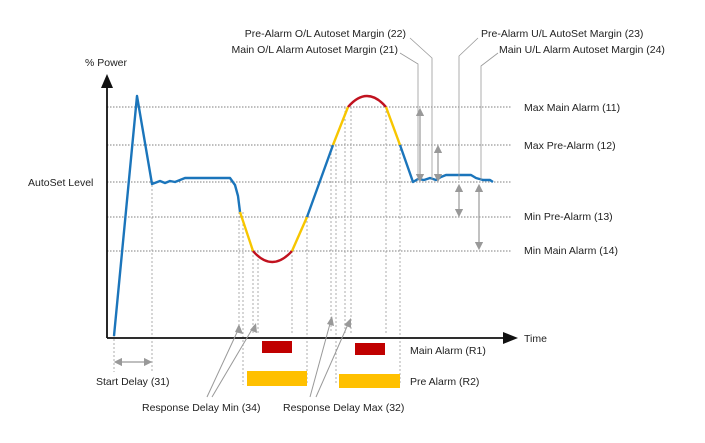 This screenshot has width=705, height=443. I want to click on main-alarm-legend-label: Main Alarm (R1), so click(448, 351).